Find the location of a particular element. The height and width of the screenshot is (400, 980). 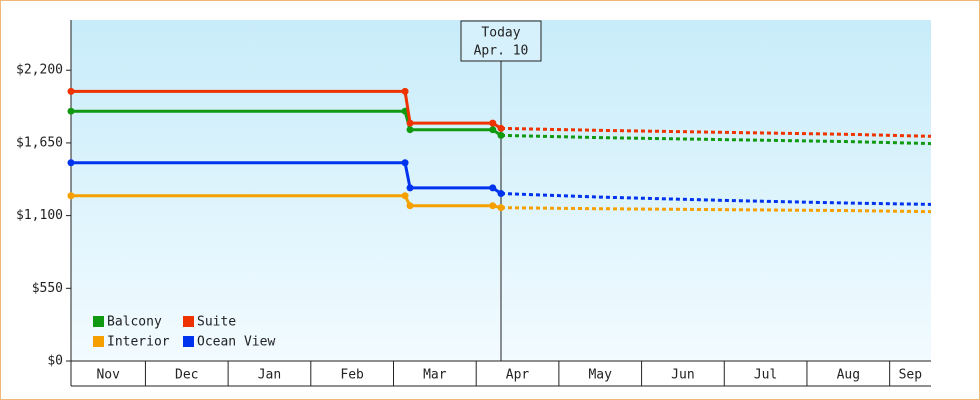

y-tick-label: $550 is located at coordinates (47, 288).